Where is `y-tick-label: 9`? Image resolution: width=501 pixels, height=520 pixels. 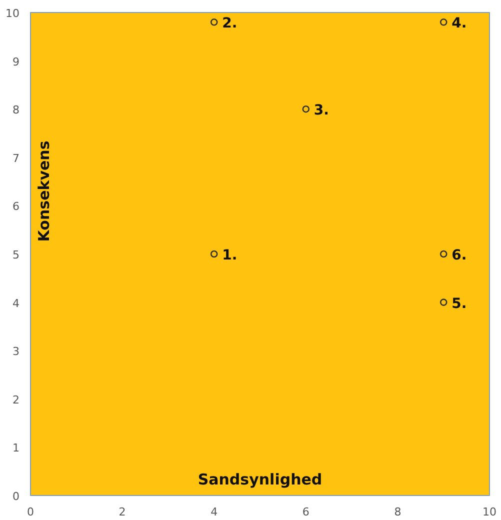
y-tick-label: 9 is located at coordinates (16, 61).